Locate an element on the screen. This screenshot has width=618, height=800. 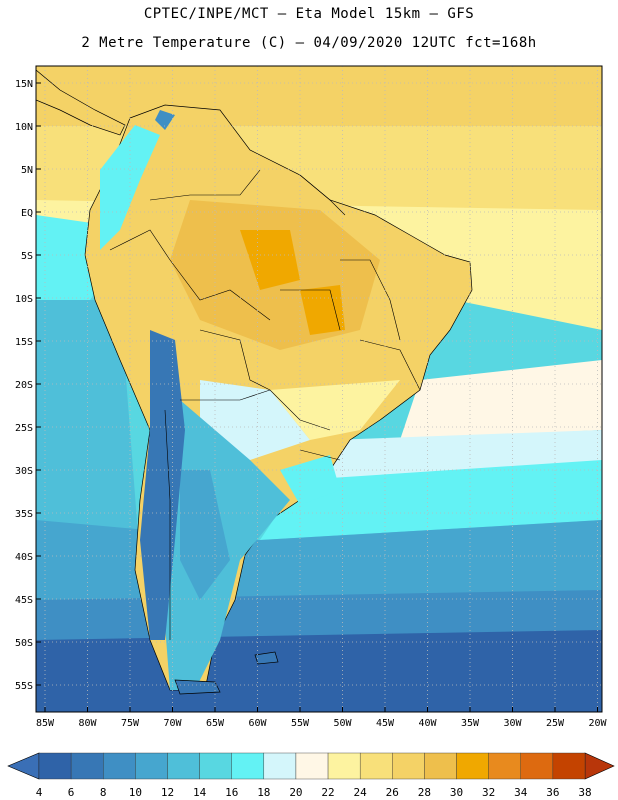
border-guianas is located at coordinates (322, 195).